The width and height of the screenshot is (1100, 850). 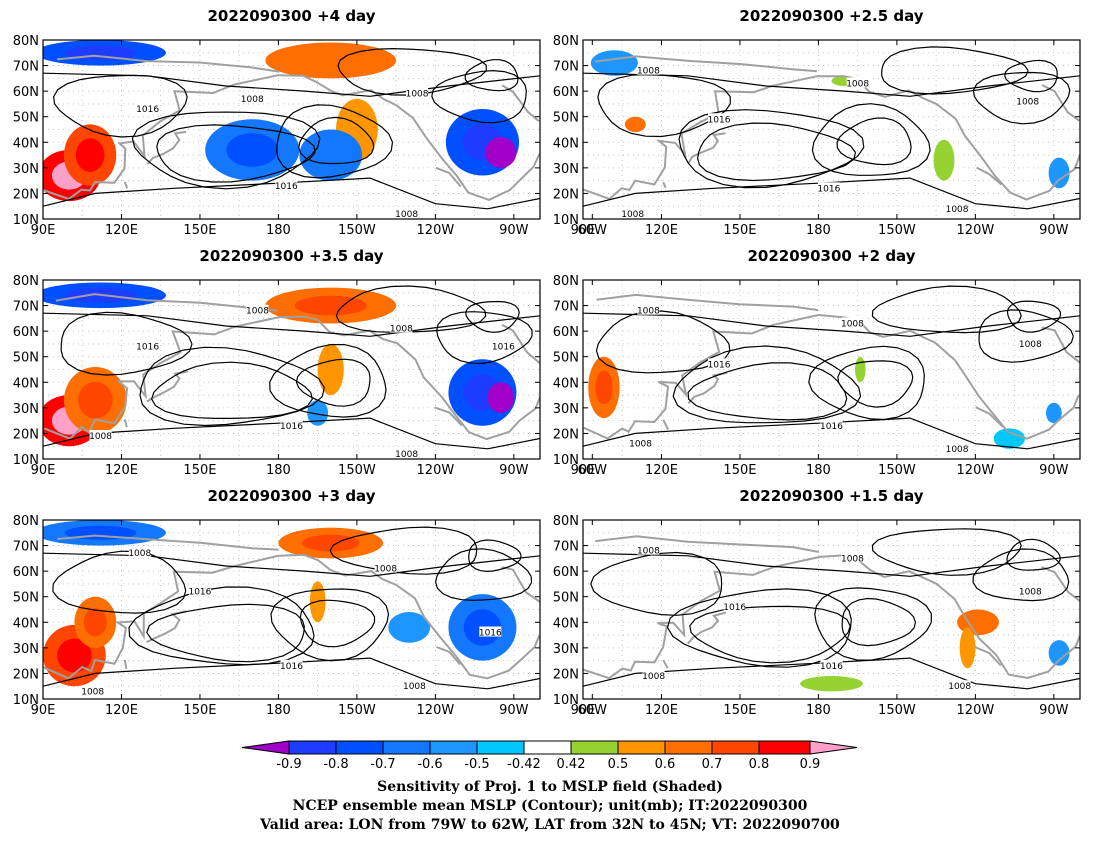 What do you see at coordinates (566, 220) in the screenshot?
I see `y-tick-label: 10N` at bounding box center [566, 220].